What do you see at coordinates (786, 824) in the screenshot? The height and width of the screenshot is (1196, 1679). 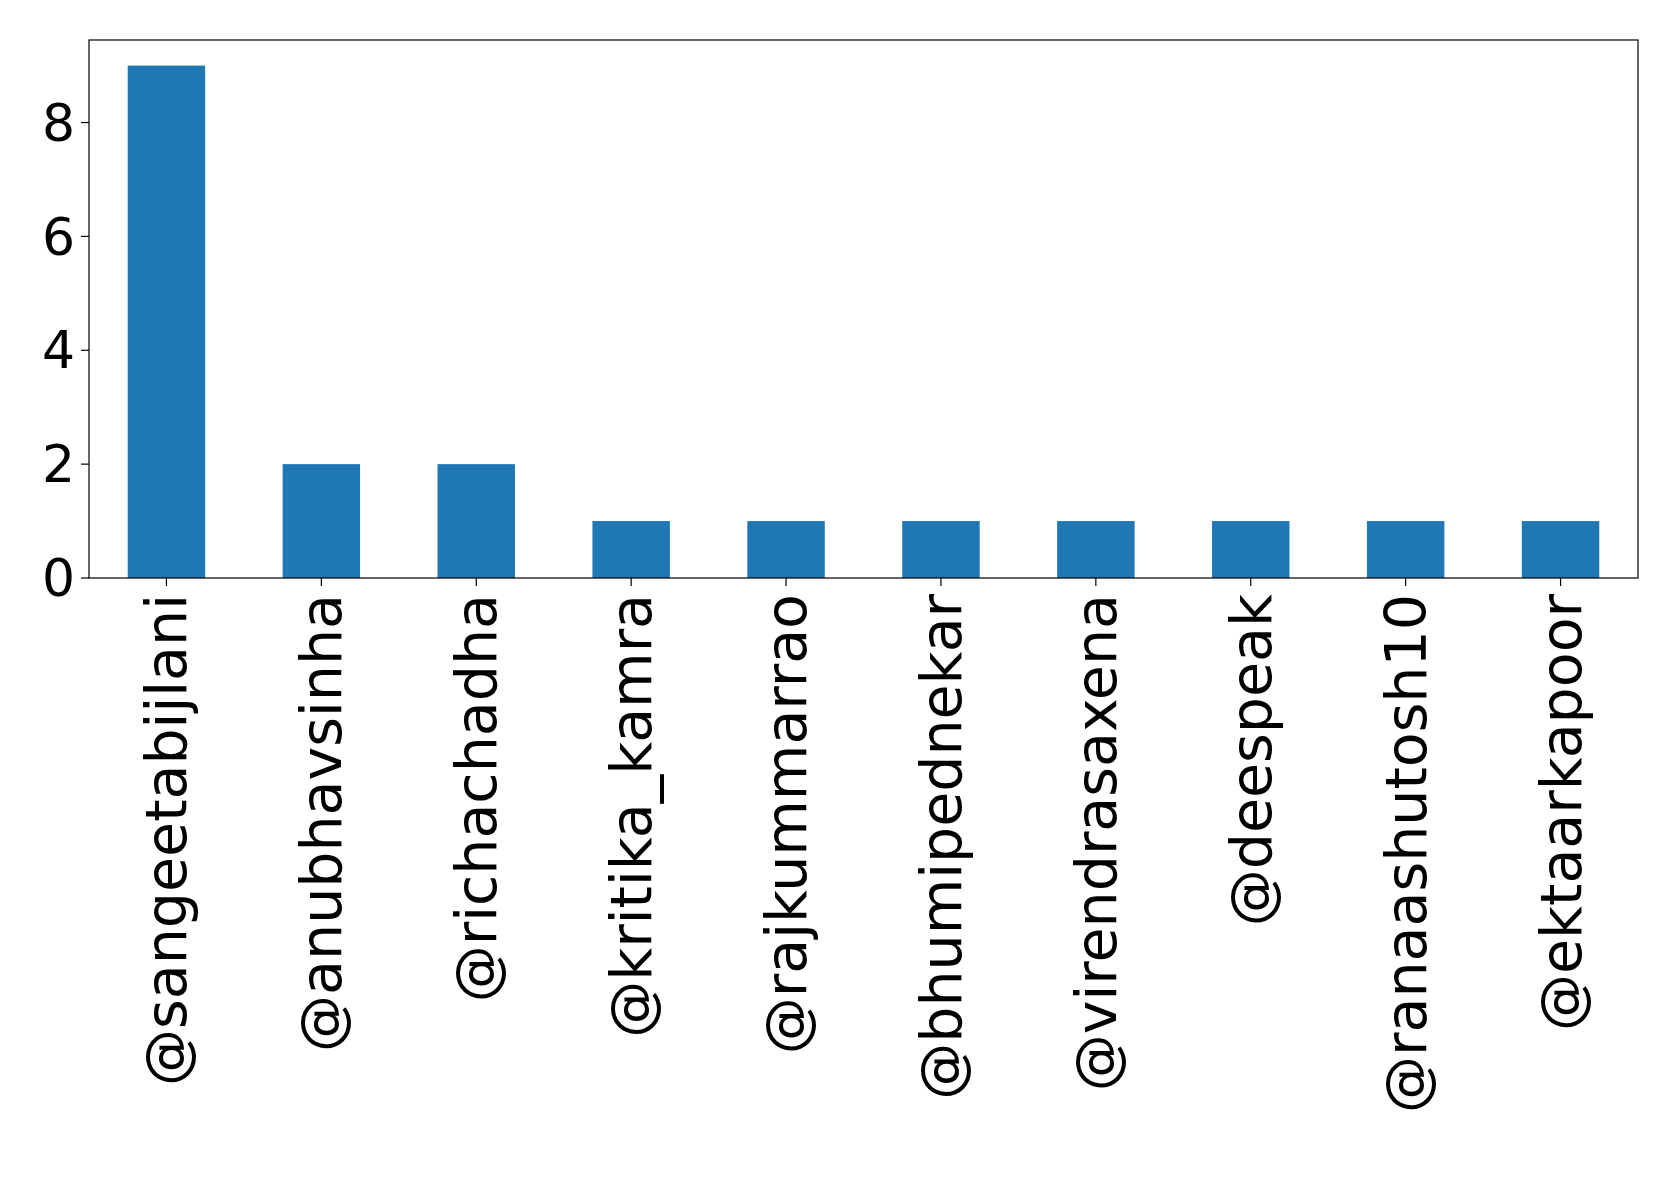 I see `x-tick-label: @rajkummarrao` at bounding box center [786, 824].